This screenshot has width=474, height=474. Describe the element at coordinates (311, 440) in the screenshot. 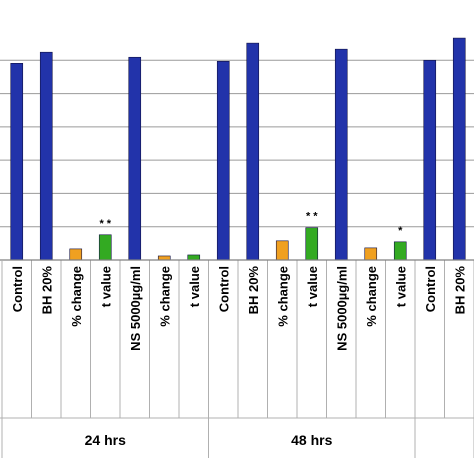

I see `group-label: 48 hrs` at that location.